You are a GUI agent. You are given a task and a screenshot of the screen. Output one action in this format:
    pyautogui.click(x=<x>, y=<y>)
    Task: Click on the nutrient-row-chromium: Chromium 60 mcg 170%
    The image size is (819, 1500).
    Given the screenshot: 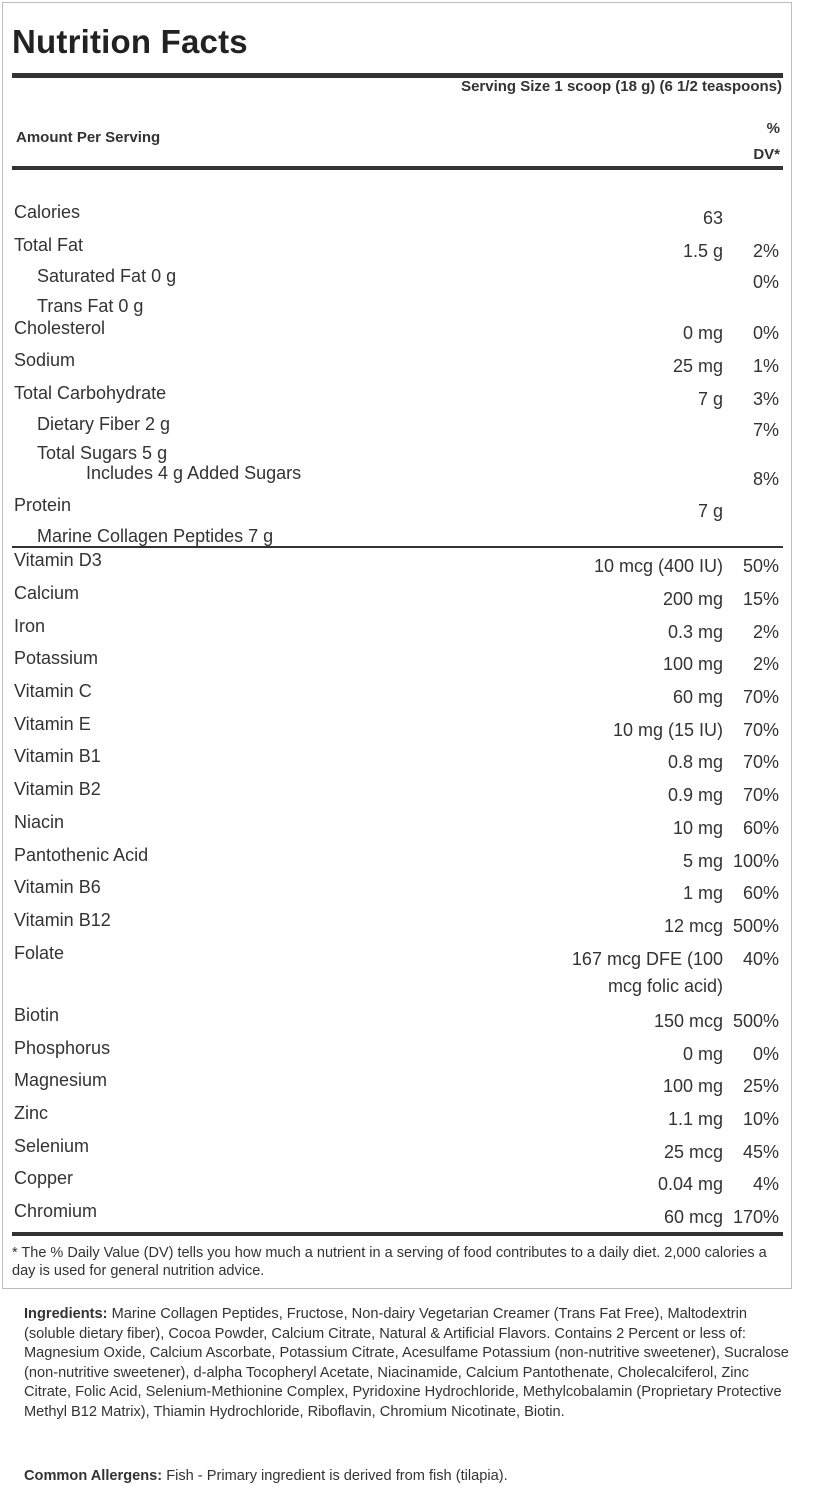 What is the action you would take?
    pyautogui.click(x=409, y=1214)
    